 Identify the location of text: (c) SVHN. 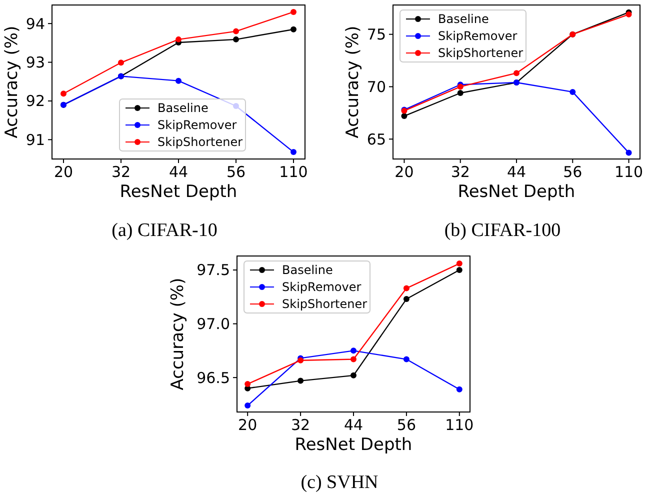
(339, 482).